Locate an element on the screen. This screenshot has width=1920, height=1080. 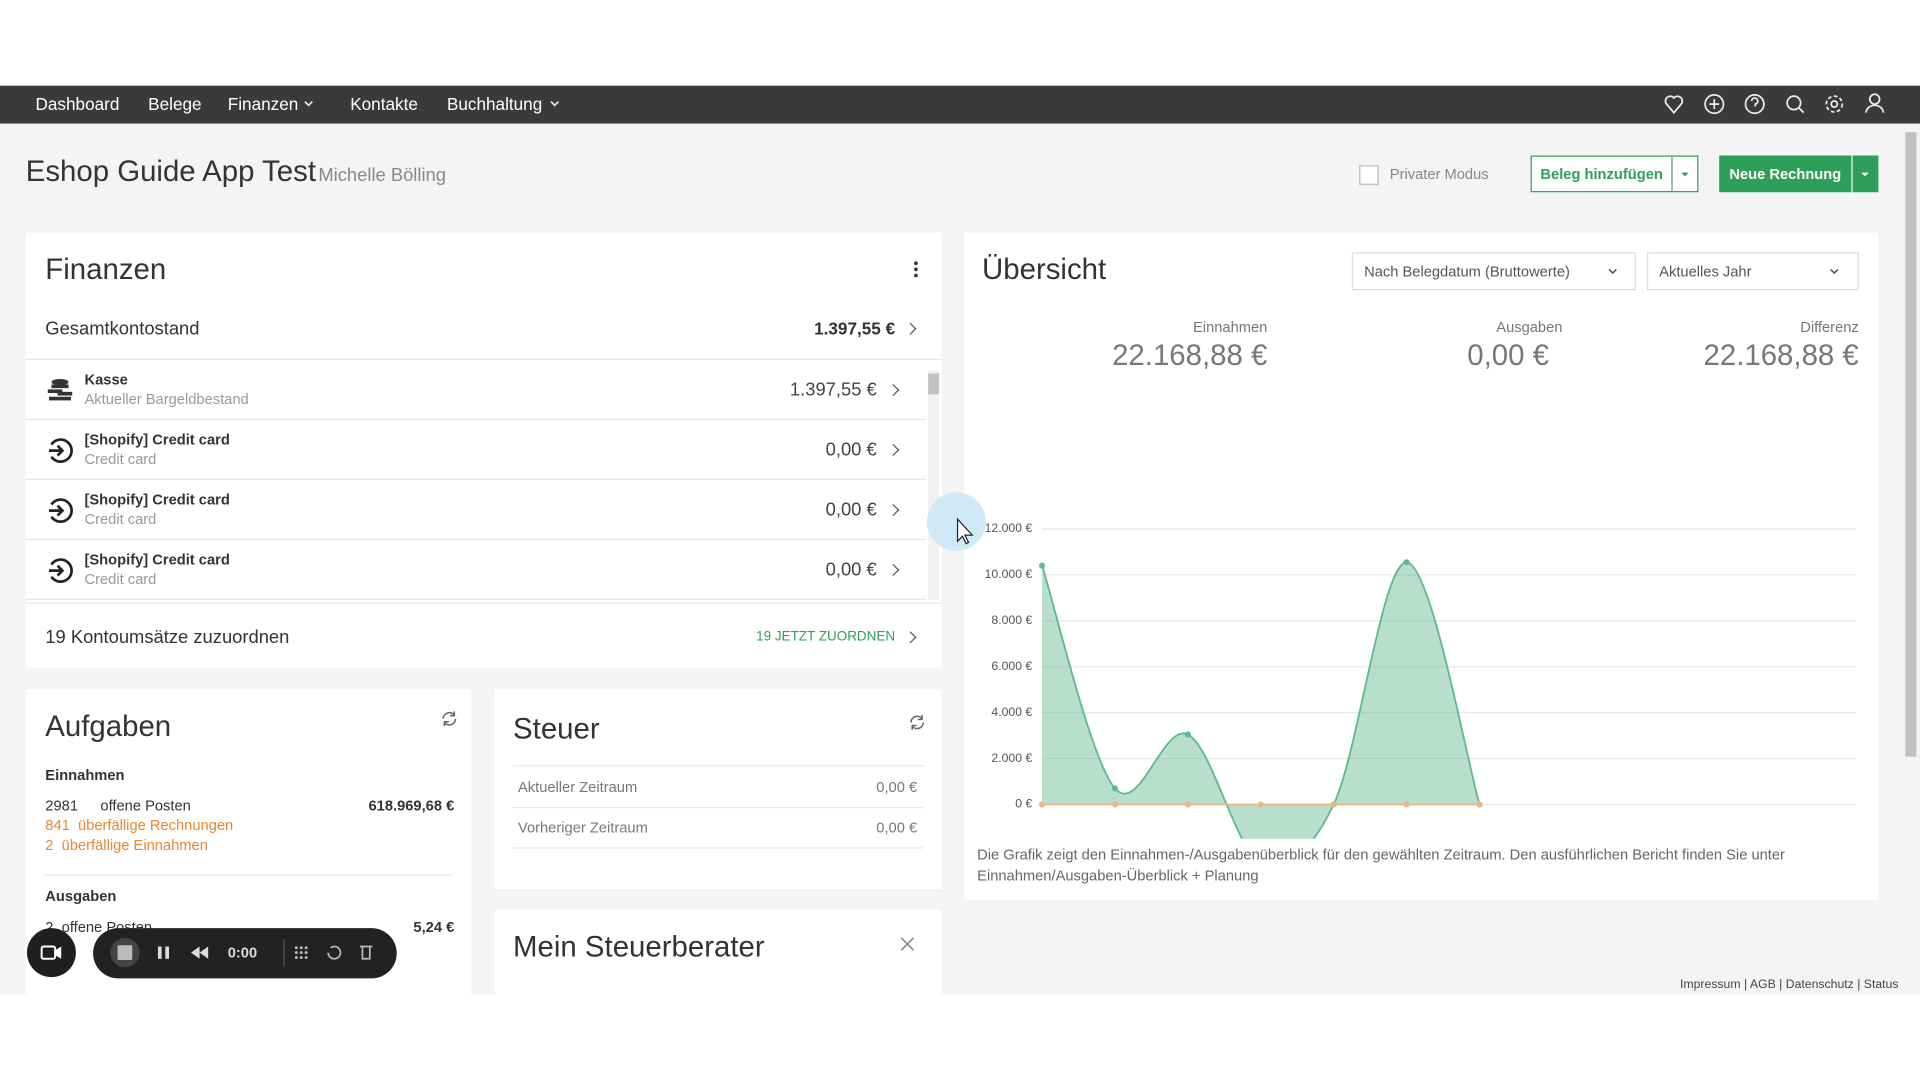
total-label: Gesamtkontostand is located at coordinates (122, 329).